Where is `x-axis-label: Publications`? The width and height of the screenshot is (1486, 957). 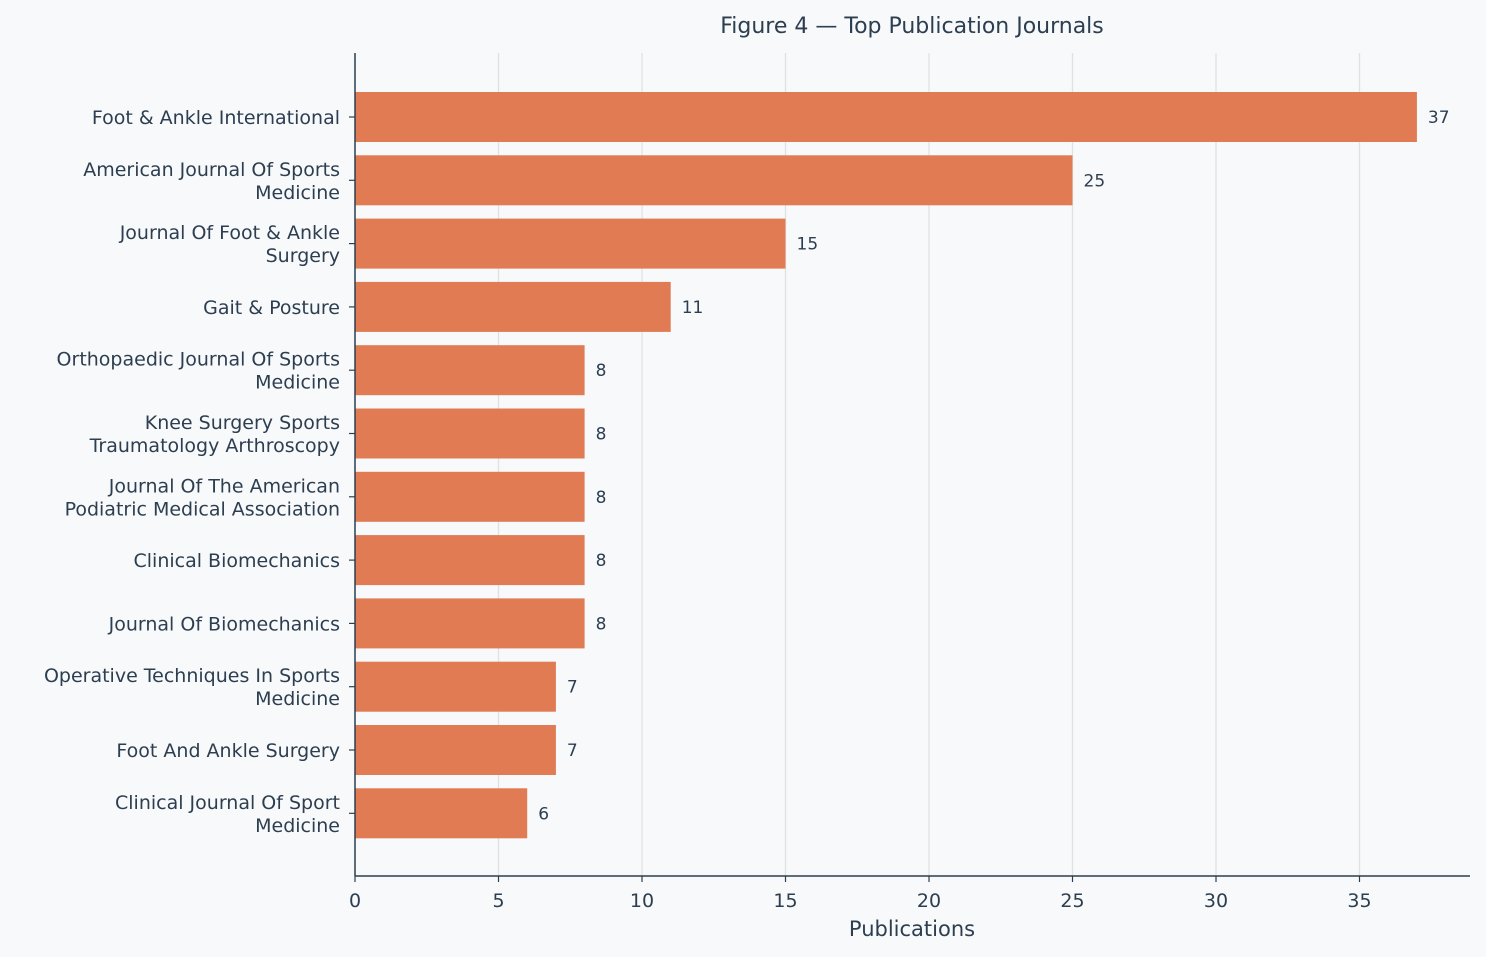 x-axis-label: Publications is located at coordinates (912, 929).